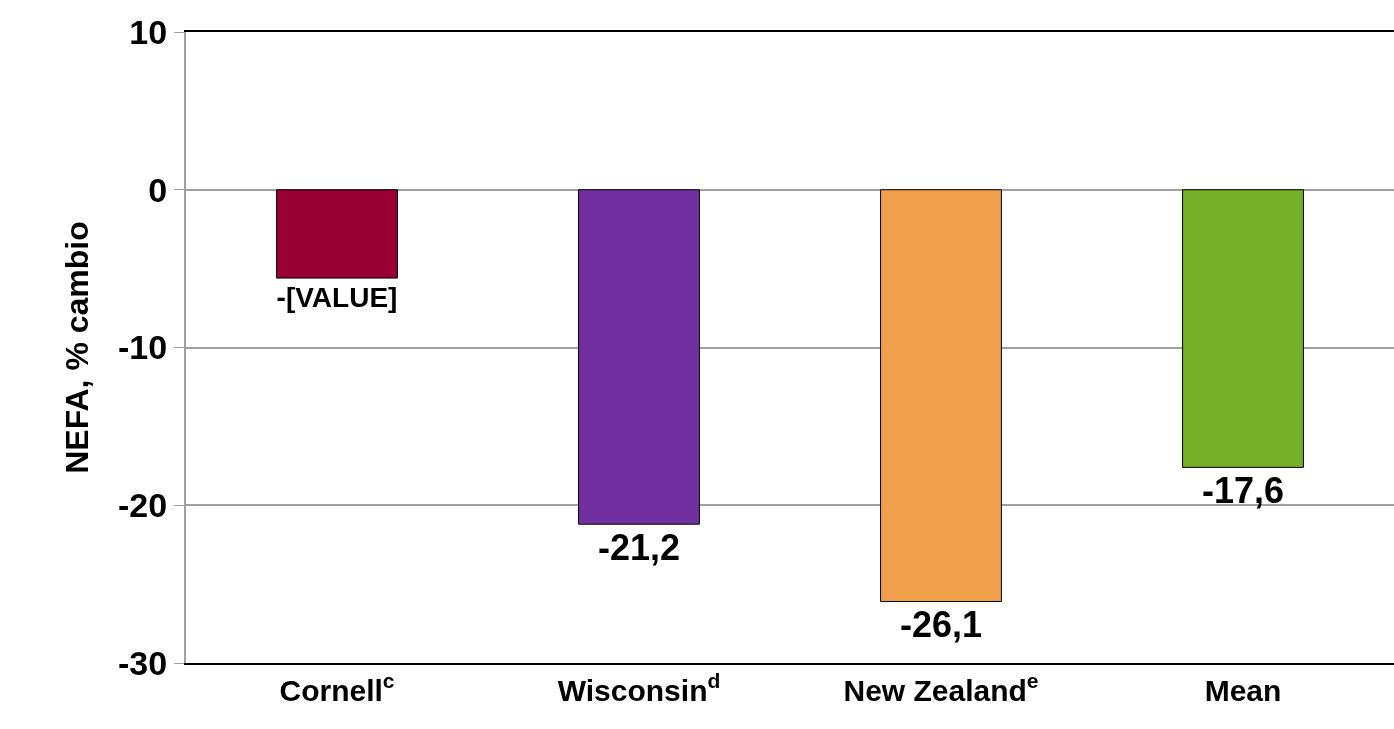 Image resolution: width=1394 pixels, height=729 pixels. Describe the element at coordinates (143, 347) in the screenshot. I see `y-tick-label: -10` at that location.